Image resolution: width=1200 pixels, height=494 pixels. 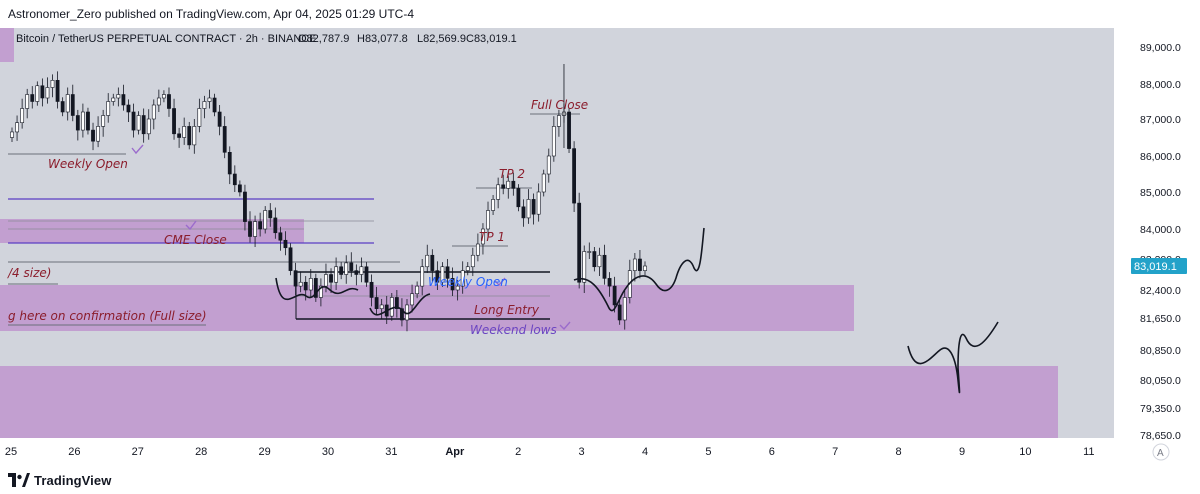 I want to click on time-tick-label: 8, so click(x=899, y=452).